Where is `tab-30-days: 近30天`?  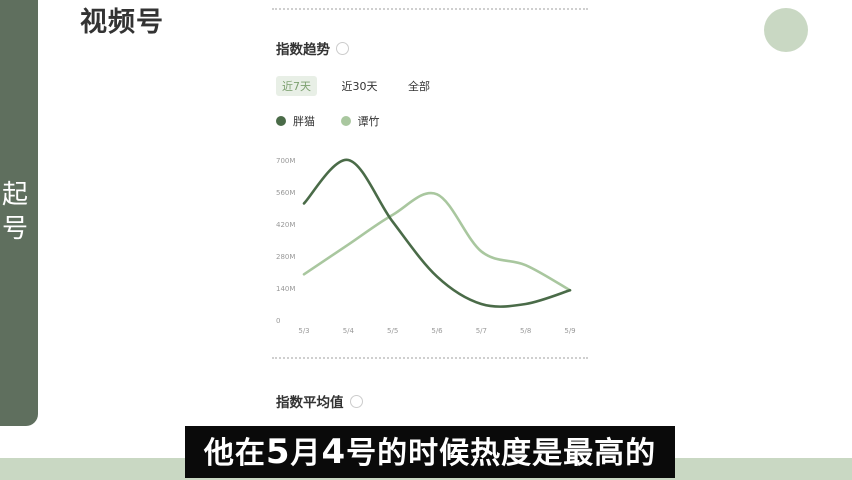 tab-30-days: 近30天 is located at coordinates (359, 86).